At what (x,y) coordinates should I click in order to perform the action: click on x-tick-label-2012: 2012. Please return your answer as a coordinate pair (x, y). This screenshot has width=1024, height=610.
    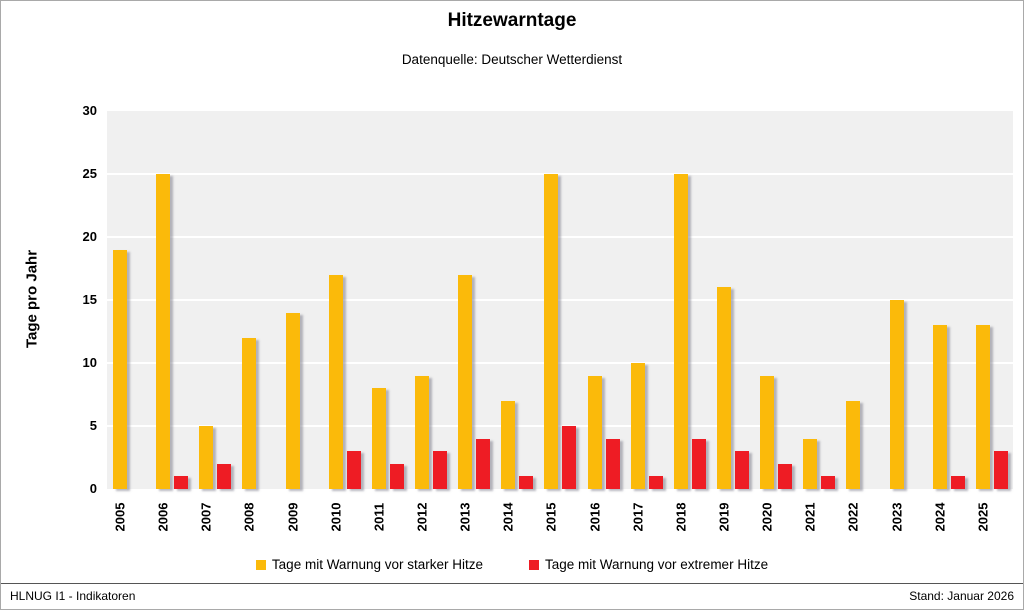
    Looking at the image, I should click on (422, 517).